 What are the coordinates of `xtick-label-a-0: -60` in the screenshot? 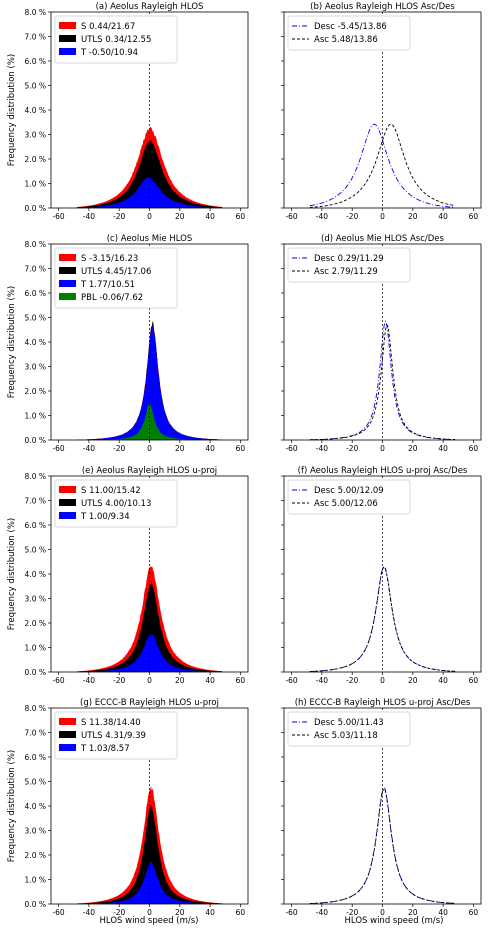 It's located at (58, 216).